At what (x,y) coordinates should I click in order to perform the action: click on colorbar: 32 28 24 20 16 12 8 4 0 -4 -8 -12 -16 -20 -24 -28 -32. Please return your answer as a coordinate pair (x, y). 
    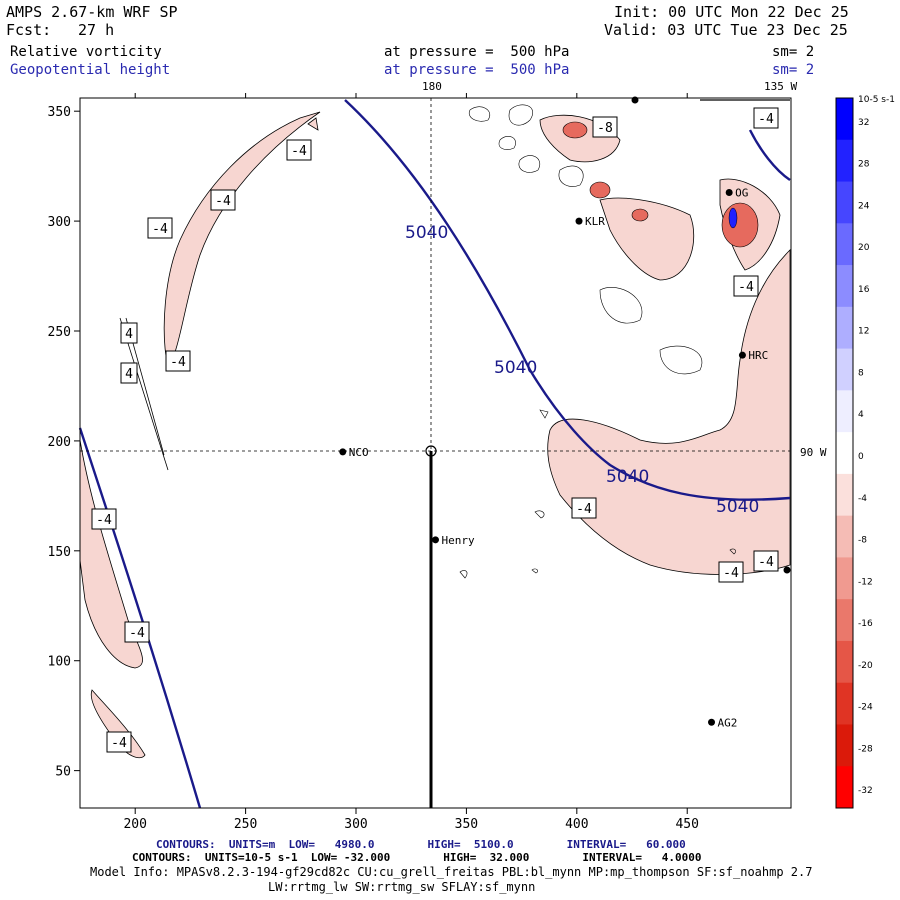
    Looking at the image, I should click on (854, 453).